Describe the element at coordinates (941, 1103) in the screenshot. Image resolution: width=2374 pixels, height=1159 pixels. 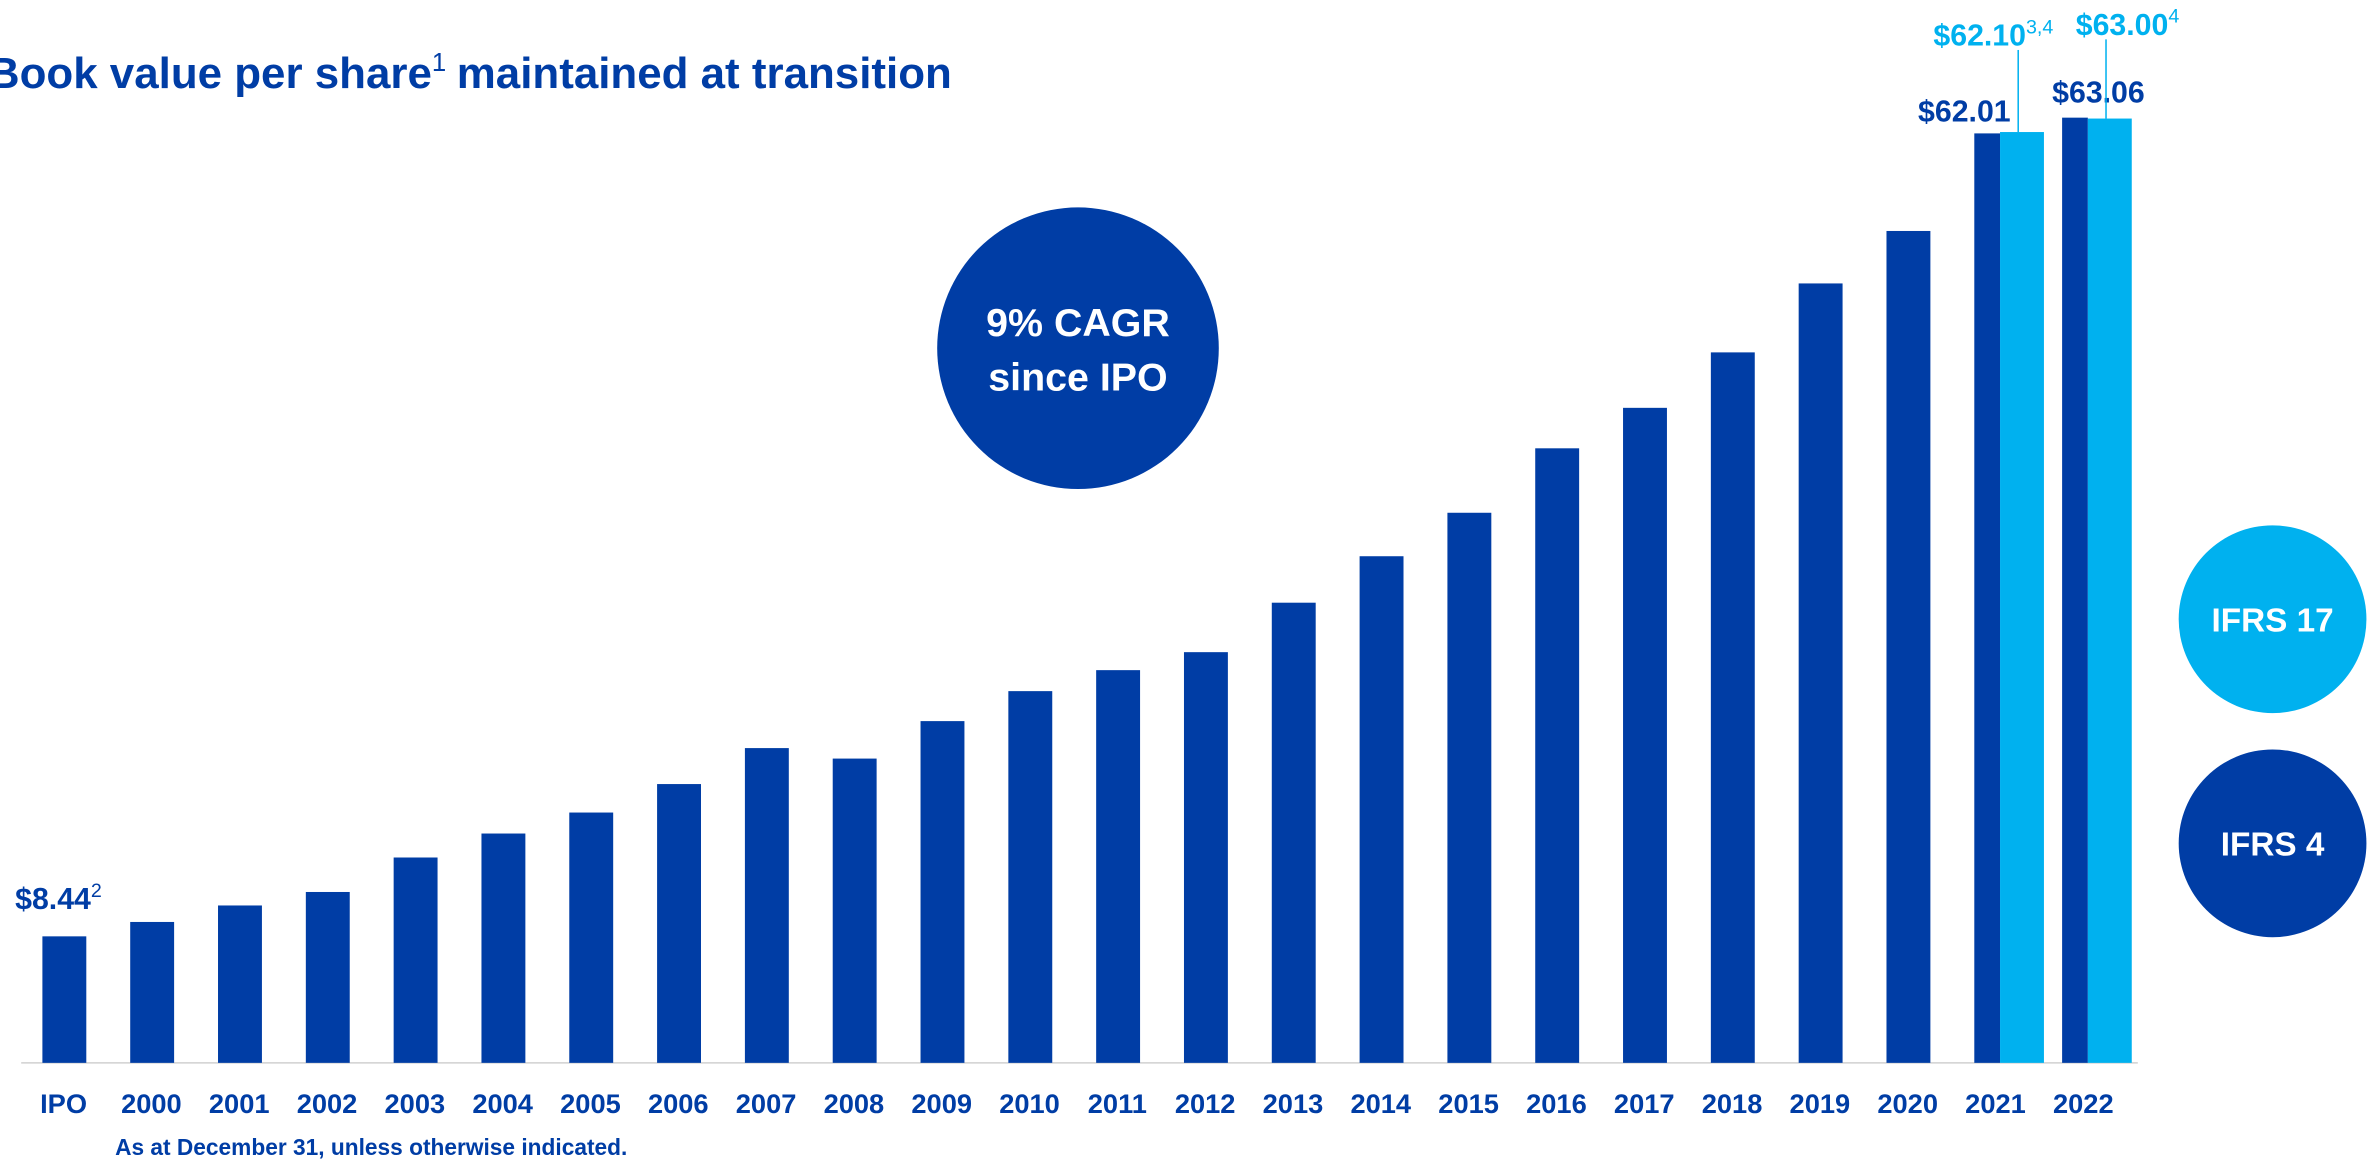
I see `x-tick-label: 2009` at that location.